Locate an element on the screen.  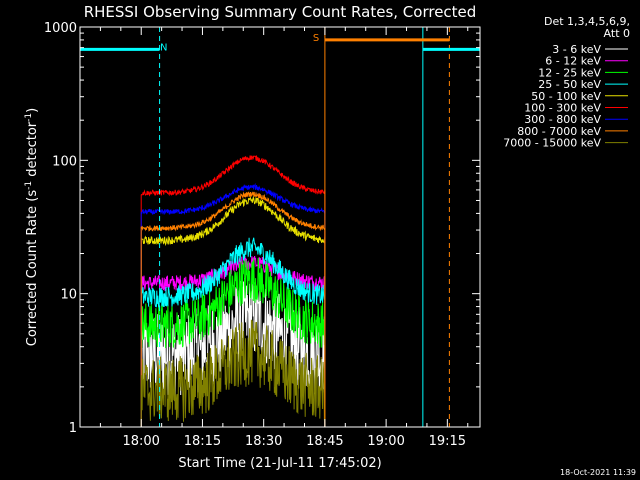
legend-header-1: Det 1,3,4,5,6,9, is located at coordinates (587, 21).